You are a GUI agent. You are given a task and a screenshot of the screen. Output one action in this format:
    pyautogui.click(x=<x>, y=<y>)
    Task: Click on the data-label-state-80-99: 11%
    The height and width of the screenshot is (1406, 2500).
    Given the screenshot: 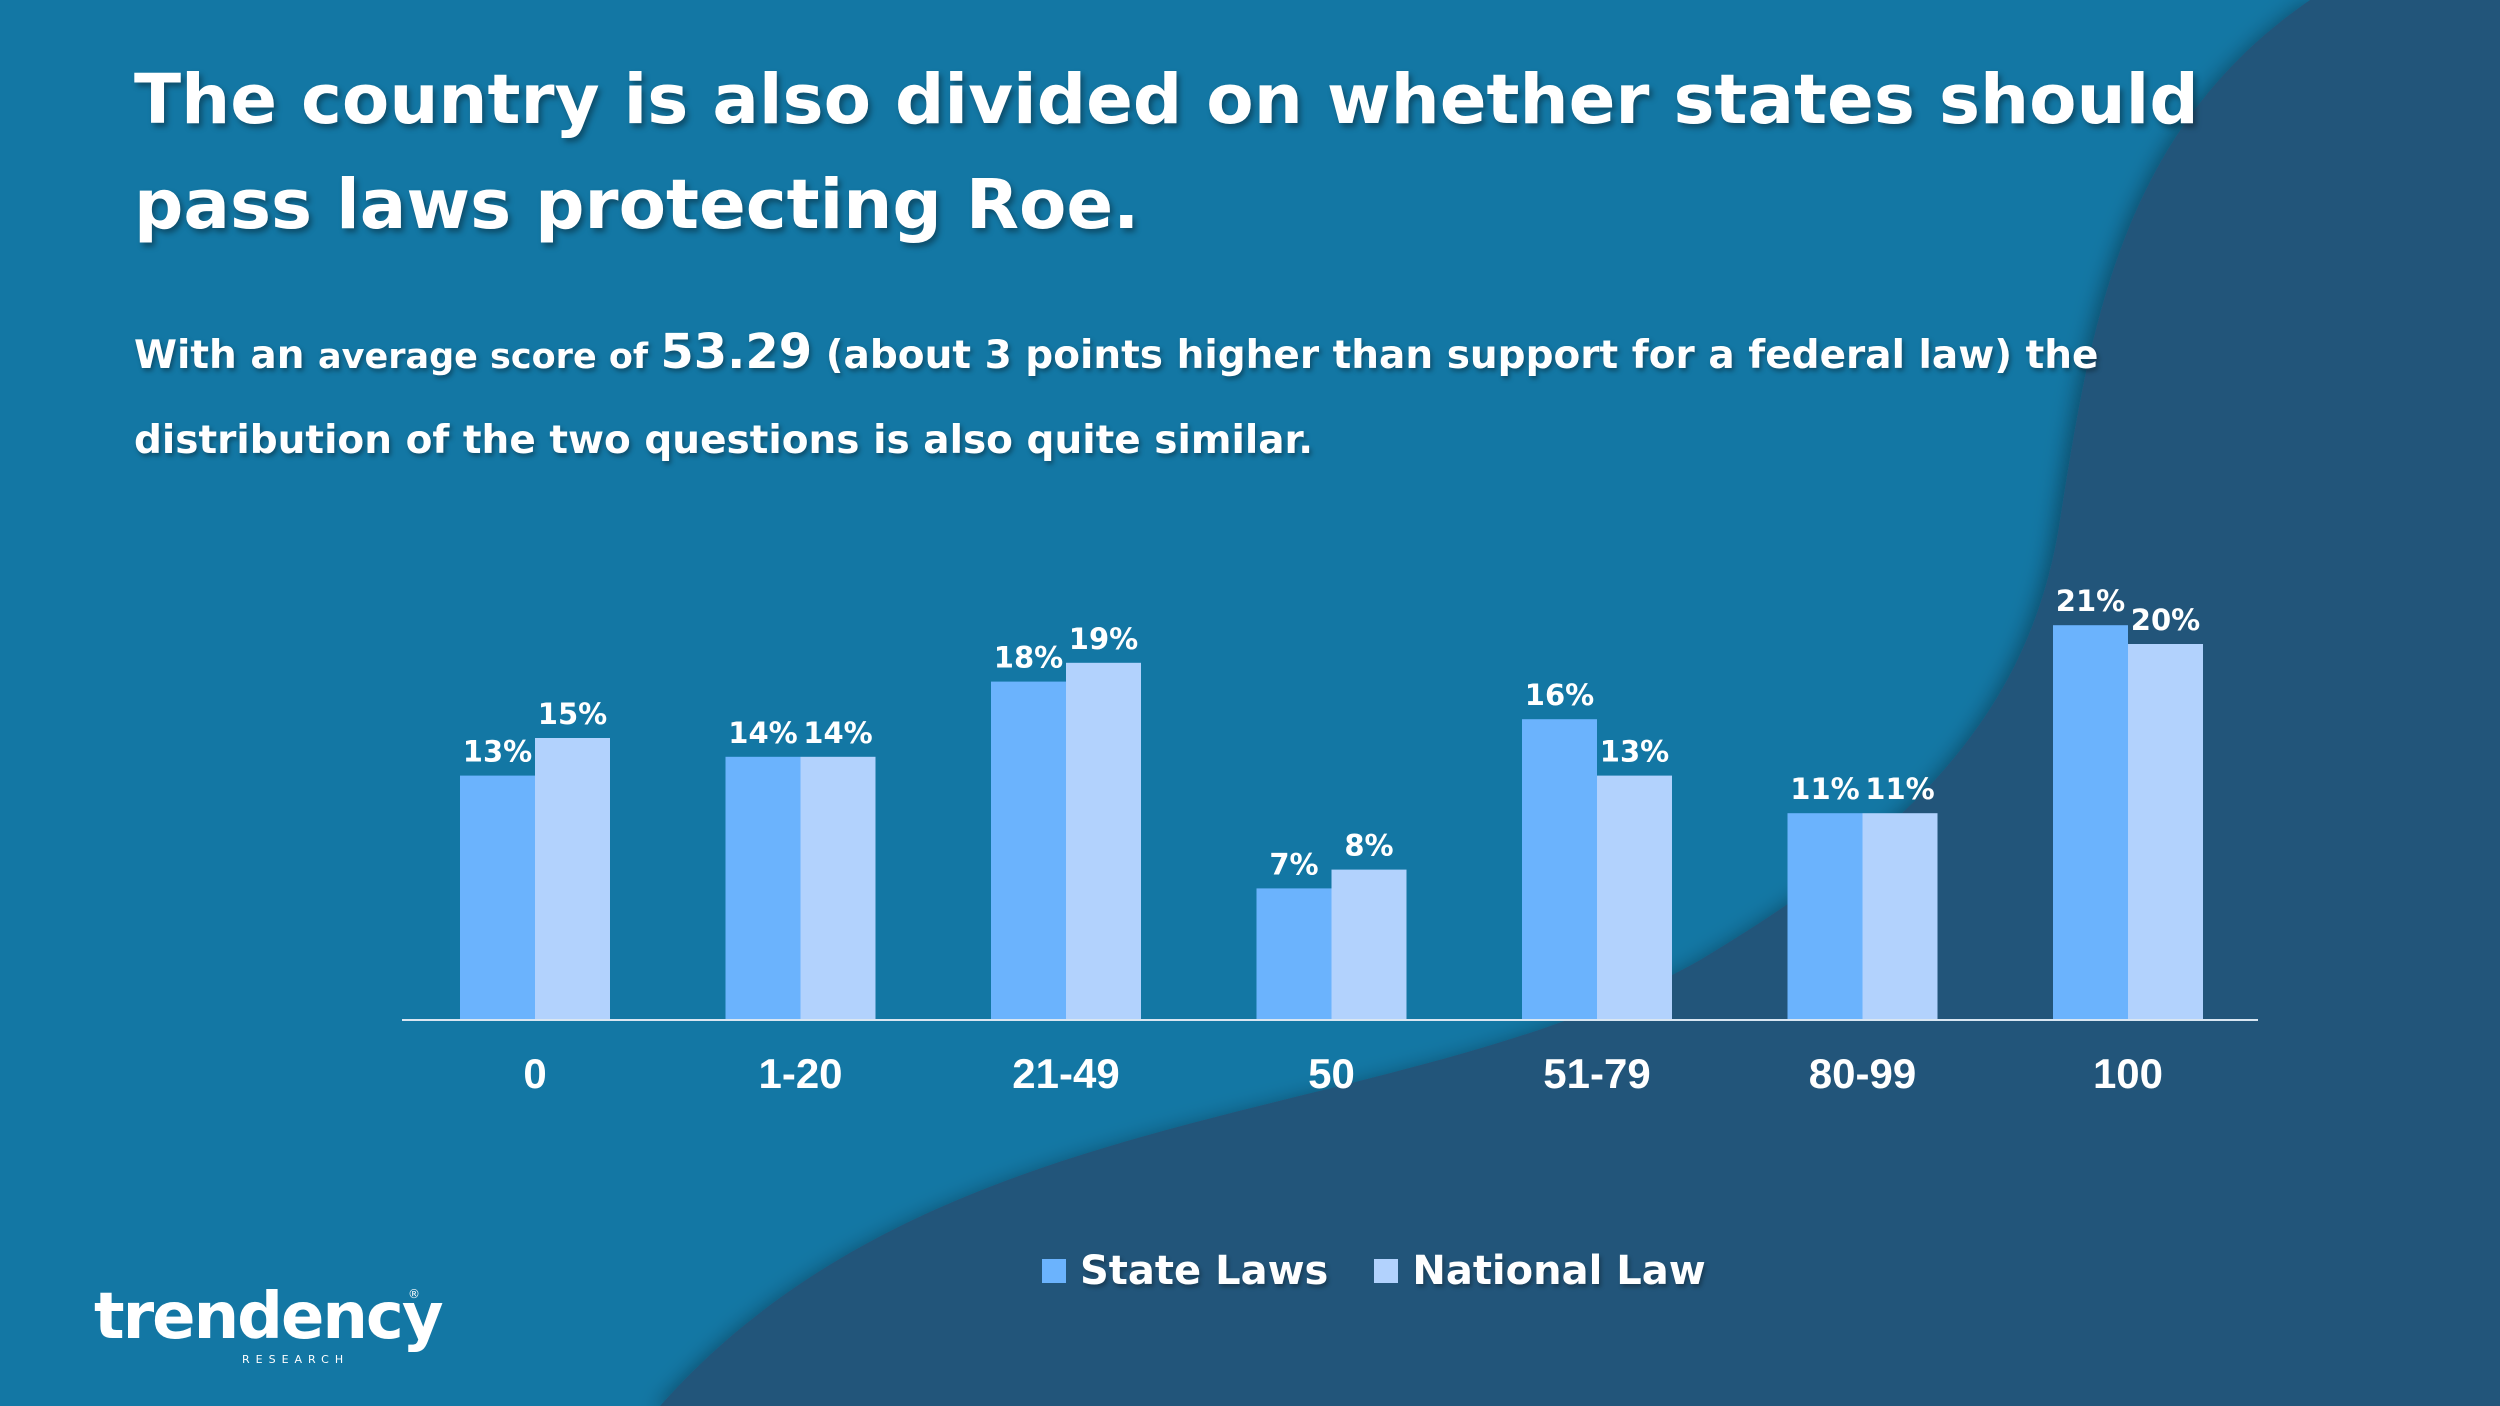 What is the action you would take?
    pyautogui.click(x=1824, y=789)
    